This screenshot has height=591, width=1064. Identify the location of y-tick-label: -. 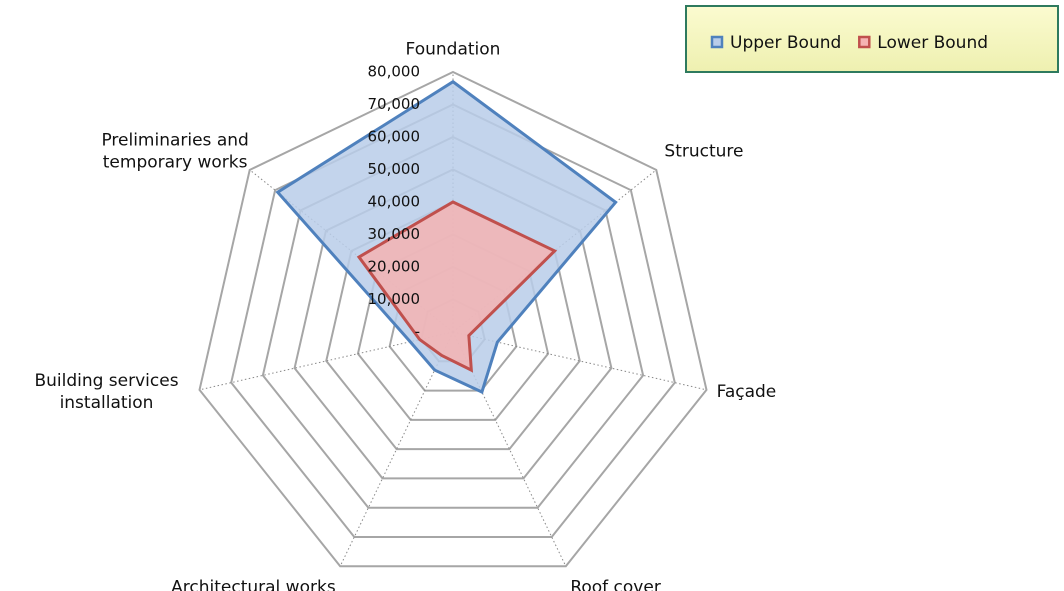
(417, 332).